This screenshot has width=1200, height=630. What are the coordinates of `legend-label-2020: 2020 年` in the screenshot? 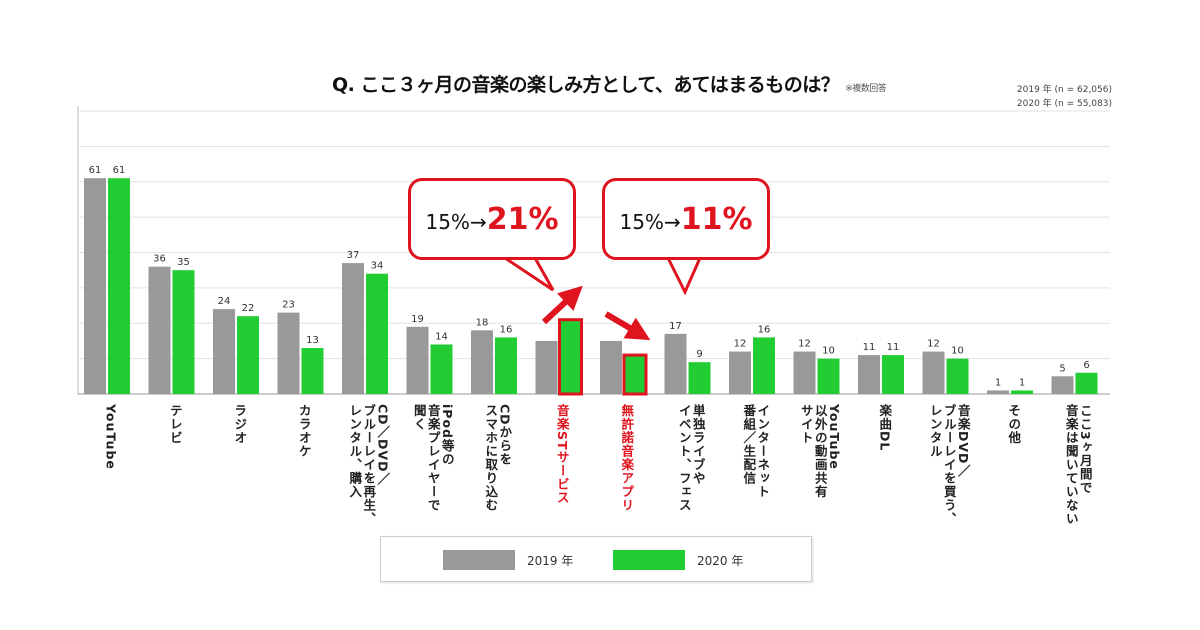 It's located at (720, 561).